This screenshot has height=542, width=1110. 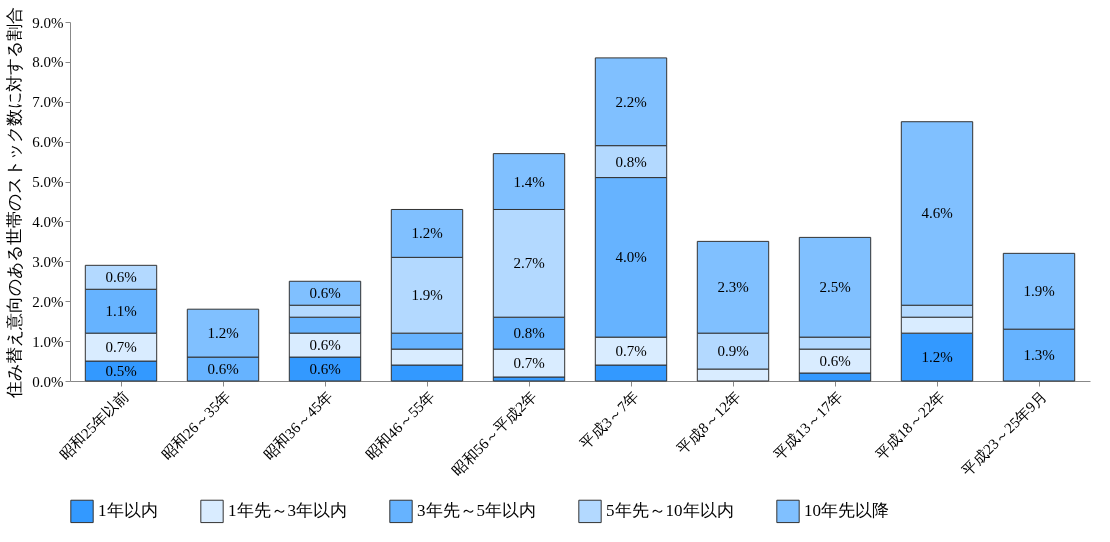 What do you see at coordinates (121, 371) in the screenshot?
I see `data-label: 0.5%` at bounding box center [121, 371].